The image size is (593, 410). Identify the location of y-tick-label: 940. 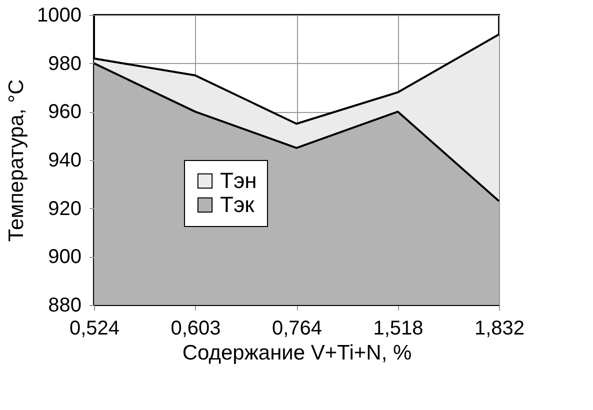
(65, 161).